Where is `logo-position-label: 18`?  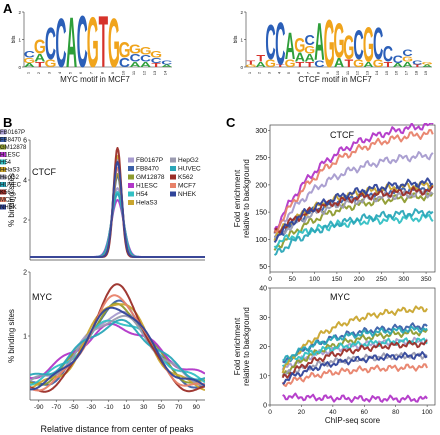
logo-position-label: 18 is located at coordinates (415, 72).